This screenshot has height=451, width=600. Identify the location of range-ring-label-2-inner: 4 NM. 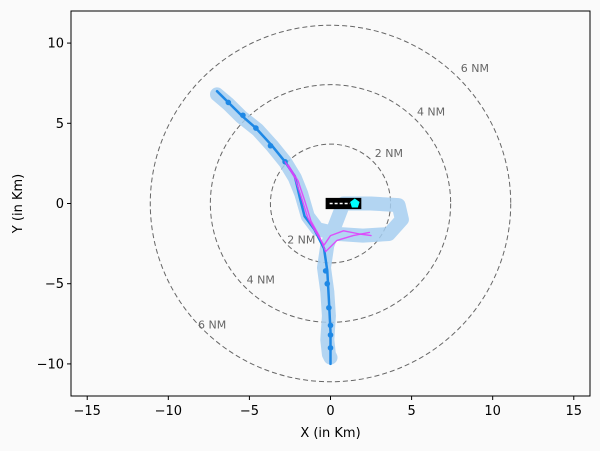
(261, 280).